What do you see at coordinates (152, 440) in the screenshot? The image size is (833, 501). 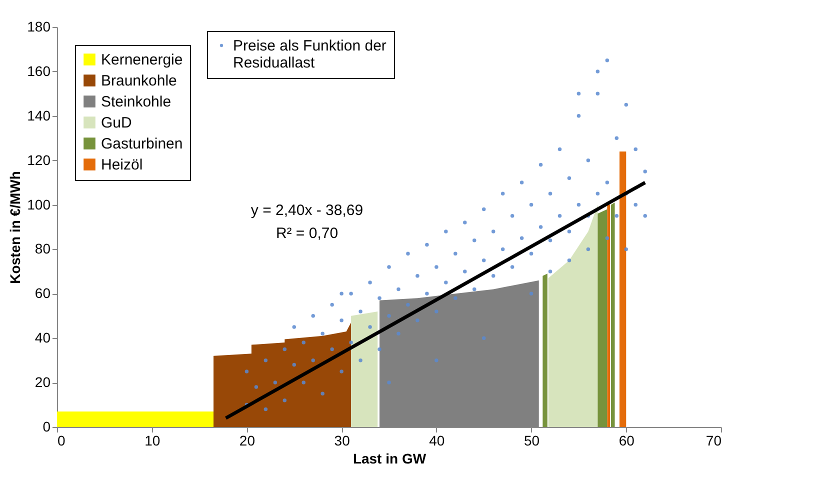 I see `x-tick-label: 10` at bounding box center [152, 440].